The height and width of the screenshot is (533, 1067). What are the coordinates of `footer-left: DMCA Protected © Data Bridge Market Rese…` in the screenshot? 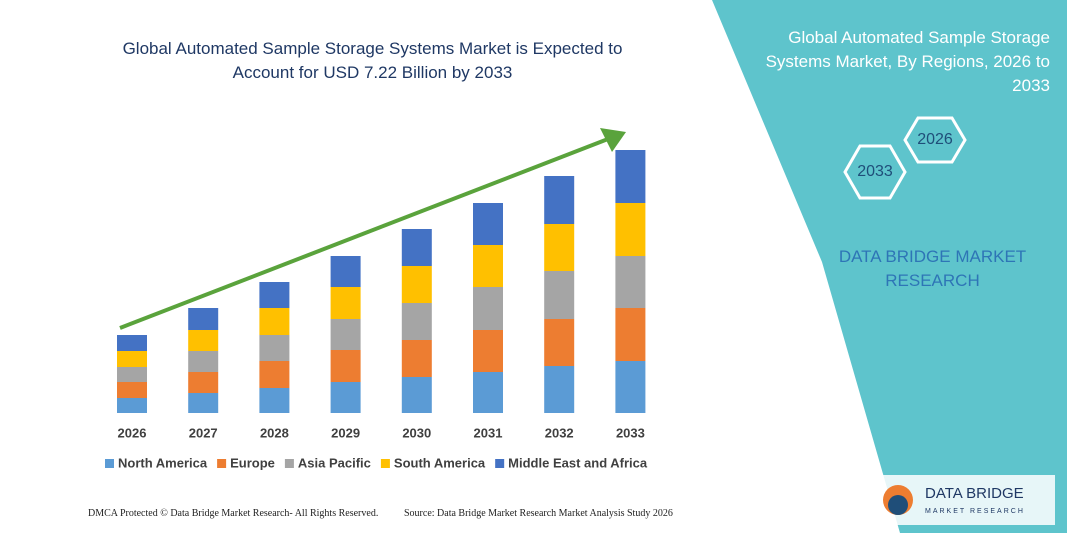 It's located at (233, 513).